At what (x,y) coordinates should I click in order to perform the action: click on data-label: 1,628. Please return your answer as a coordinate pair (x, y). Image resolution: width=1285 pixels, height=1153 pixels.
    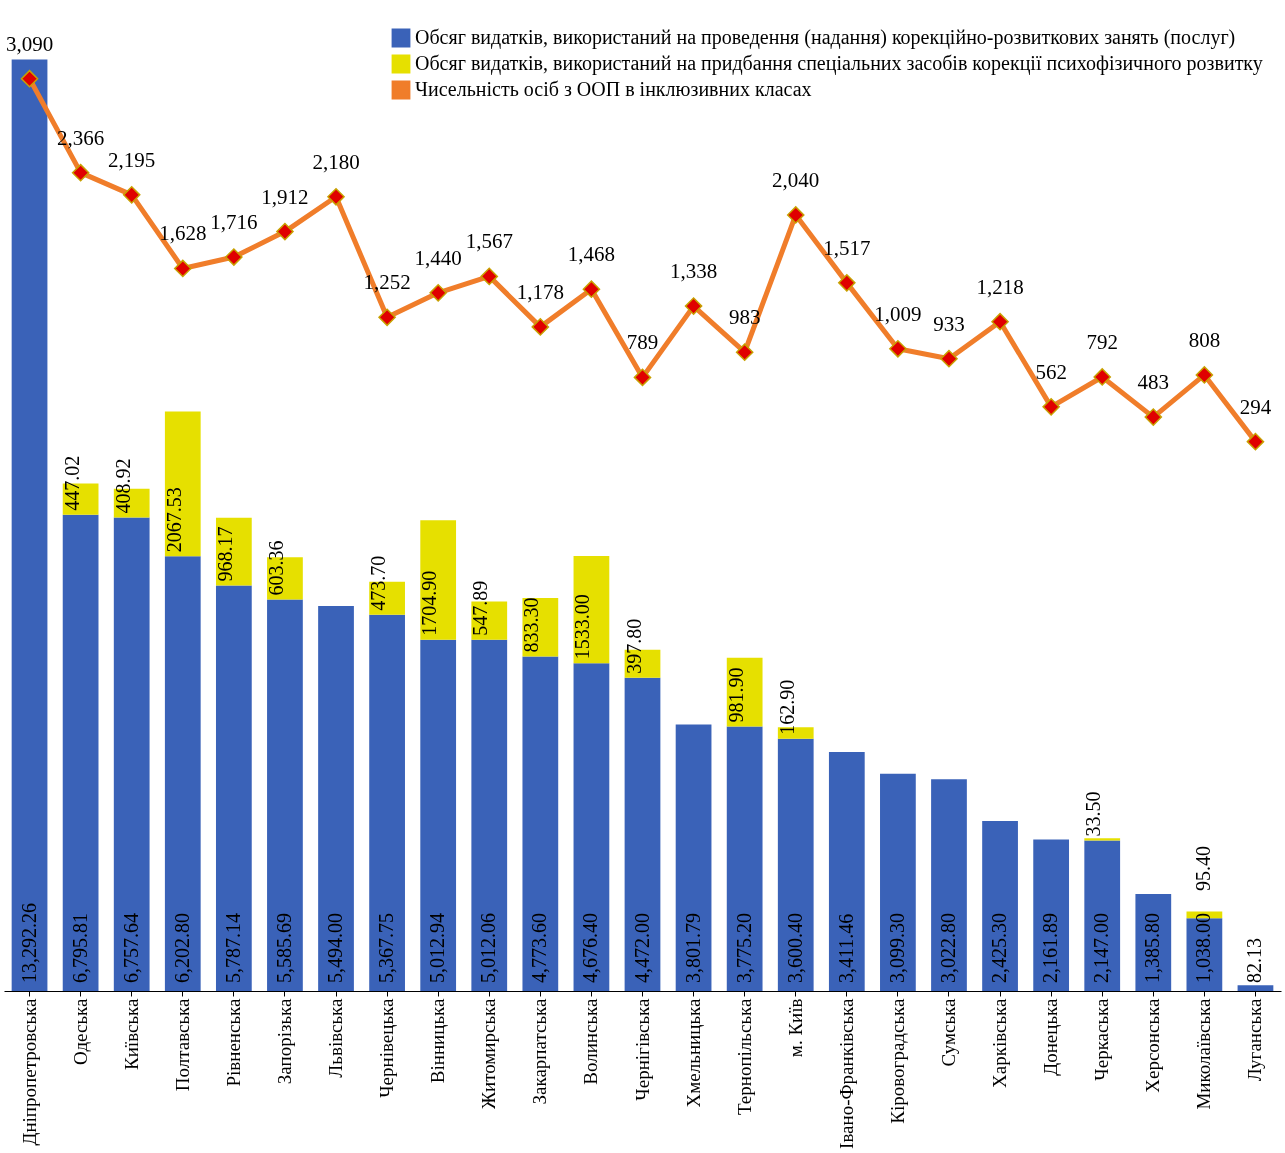
    Looking at the image, I should click on (183, 233).